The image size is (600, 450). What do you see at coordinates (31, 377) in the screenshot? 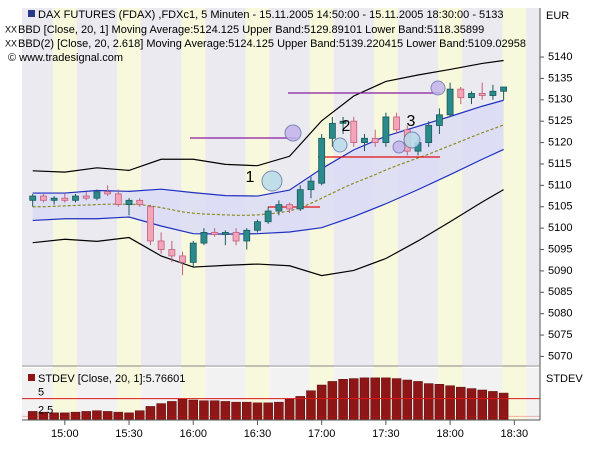
I see `panel-icon` at bounding box center [31, 377].